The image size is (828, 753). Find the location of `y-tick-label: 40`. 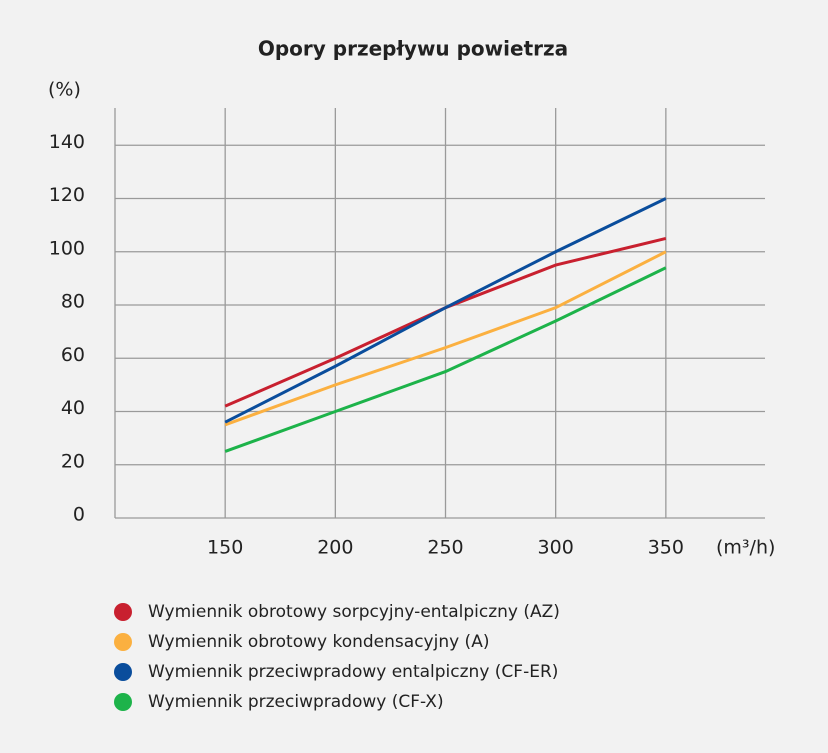

y-tick-label: 40 is located at coordinates (73, 408).